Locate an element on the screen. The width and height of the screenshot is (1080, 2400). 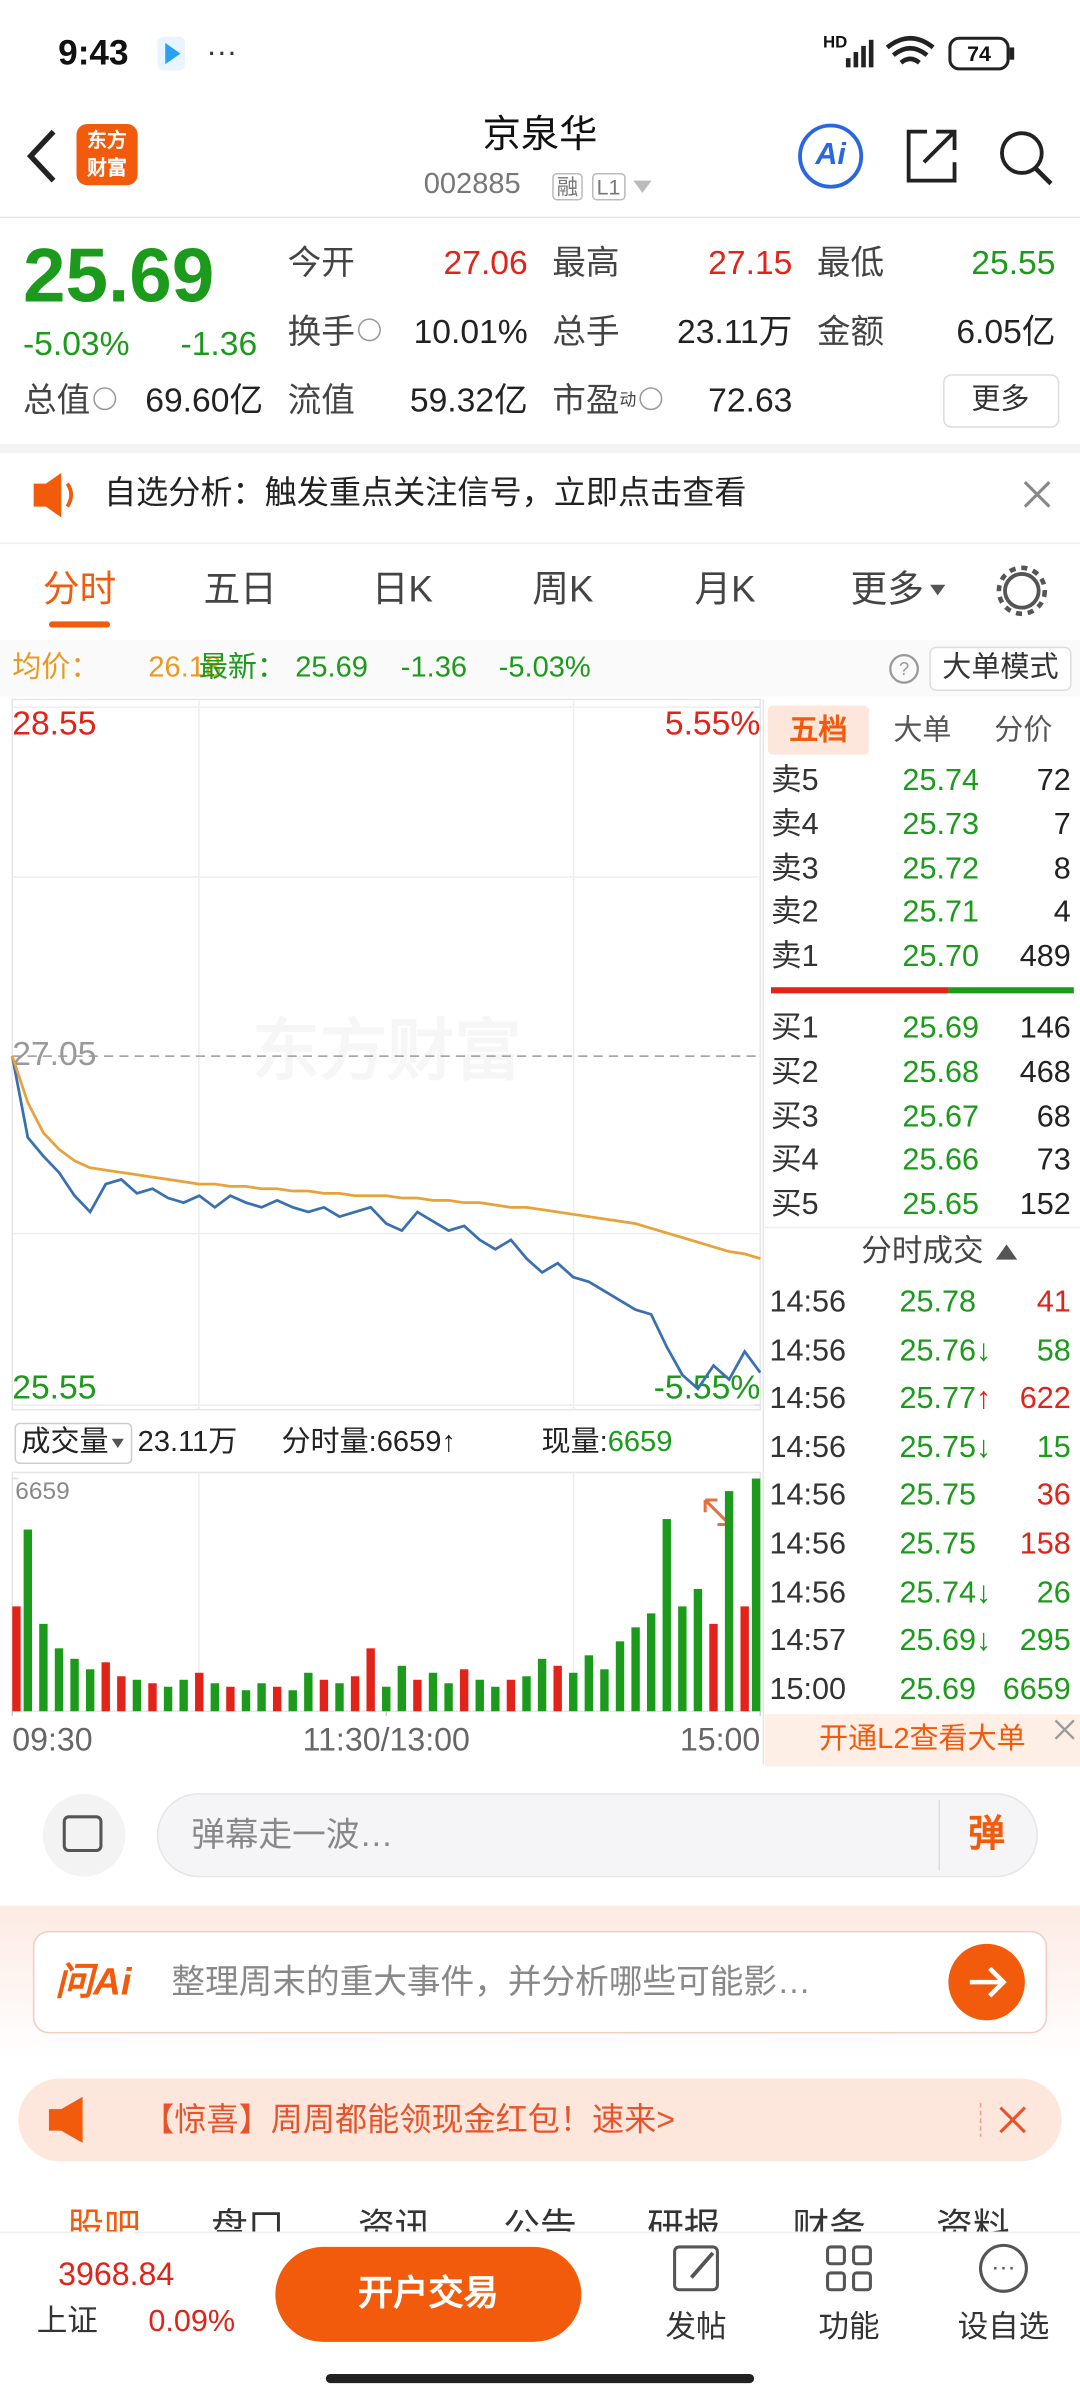
promo-pill is located at coordinates (540, 2120).